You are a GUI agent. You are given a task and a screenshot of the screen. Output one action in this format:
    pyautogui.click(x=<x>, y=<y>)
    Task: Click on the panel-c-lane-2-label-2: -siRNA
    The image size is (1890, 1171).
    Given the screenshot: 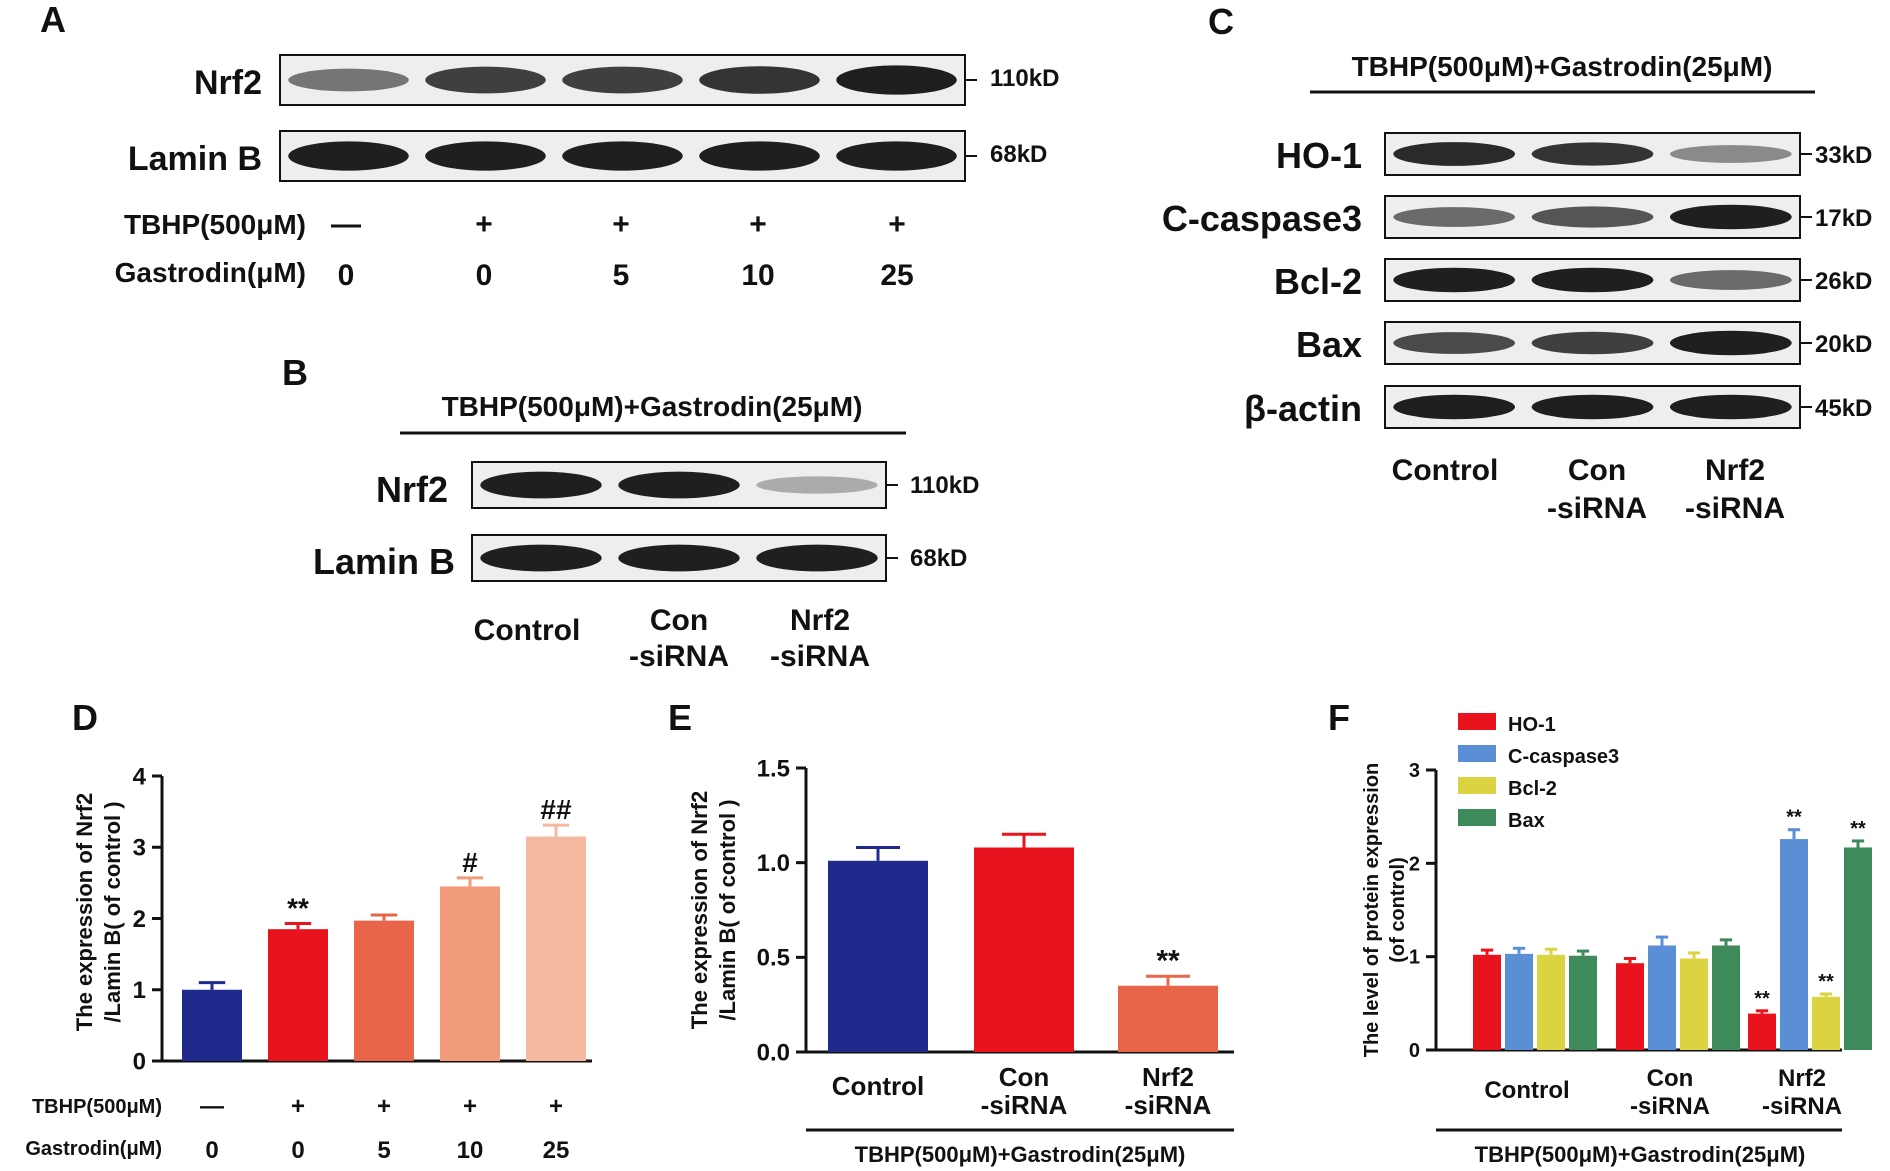 What is the action you would take?
    pyautogui.click(x=1597, y=508)
    